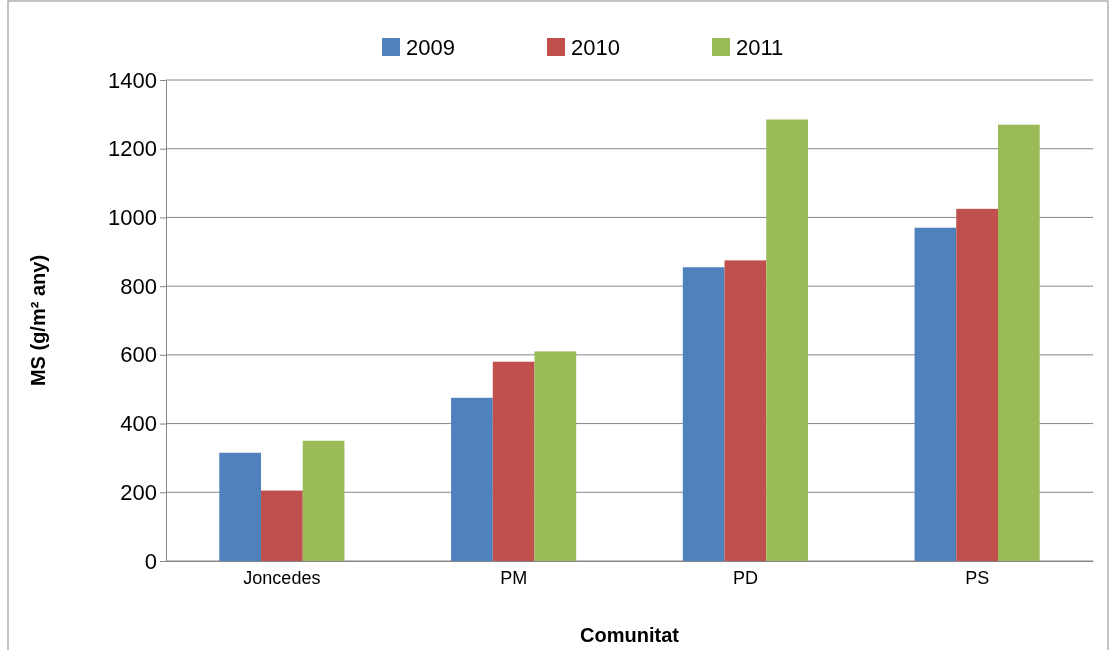  What do you see at coordinates (430, 47) in the screenshot?
I see `legend-label: 2009` at bounding box center [430, 47].